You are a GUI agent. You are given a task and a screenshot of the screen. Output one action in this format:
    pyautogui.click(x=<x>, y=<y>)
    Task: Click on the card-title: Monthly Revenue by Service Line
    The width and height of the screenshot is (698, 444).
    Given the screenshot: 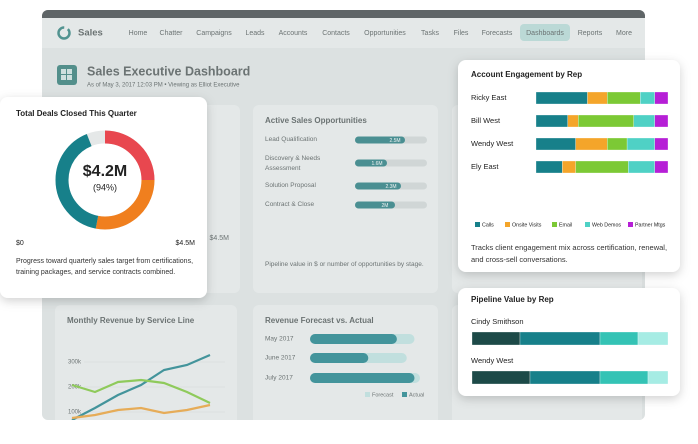 What is the action you would take?
    pyautogui.click(x=131, y=320)
    